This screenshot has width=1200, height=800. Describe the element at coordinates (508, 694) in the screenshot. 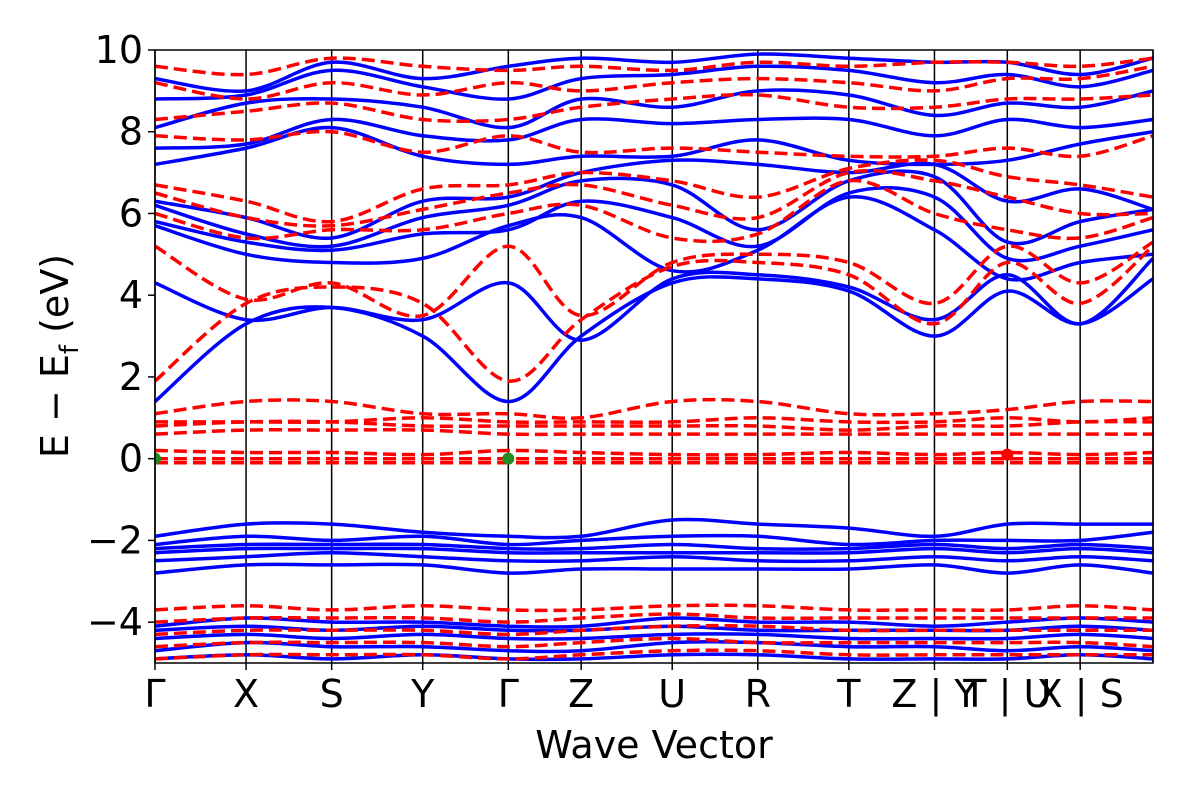

I see `x-tick-label-4: Γ` at that location.